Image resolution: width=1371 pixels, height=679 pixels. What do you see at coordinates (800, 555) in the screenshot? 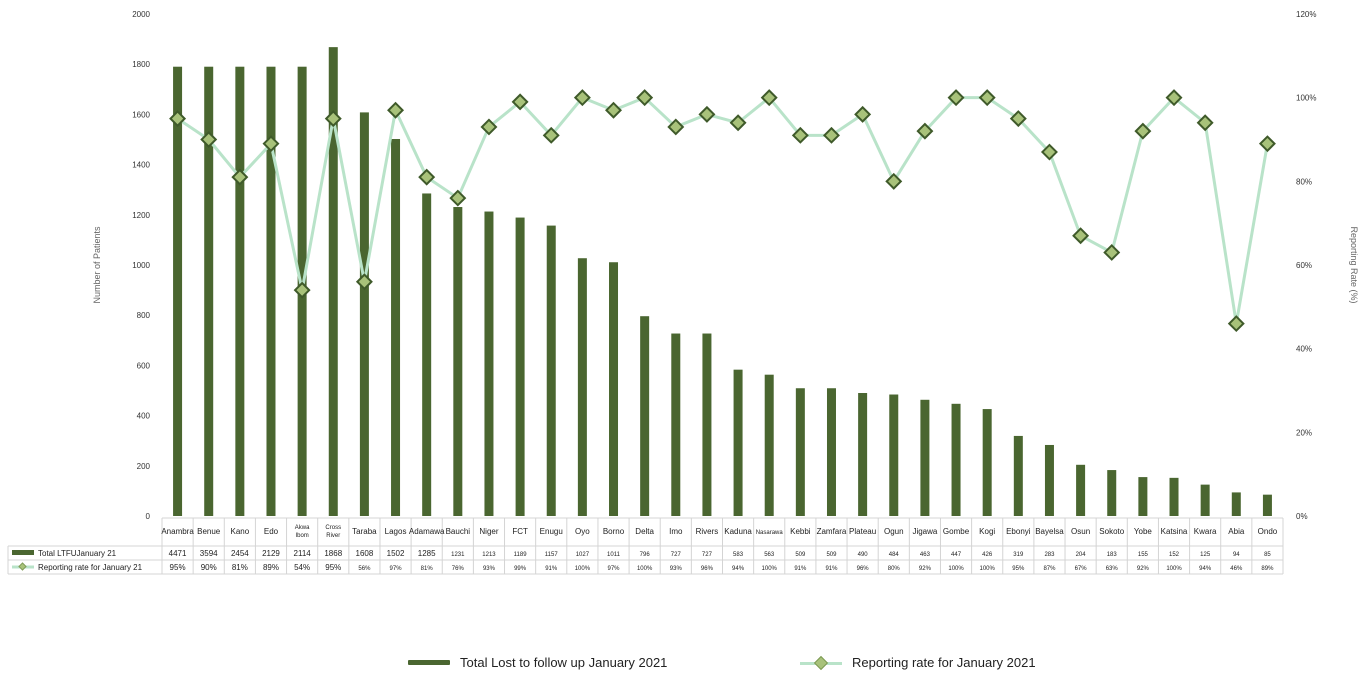
I see `table-cell-ltfu: 509` at bounding box center [800, 555].